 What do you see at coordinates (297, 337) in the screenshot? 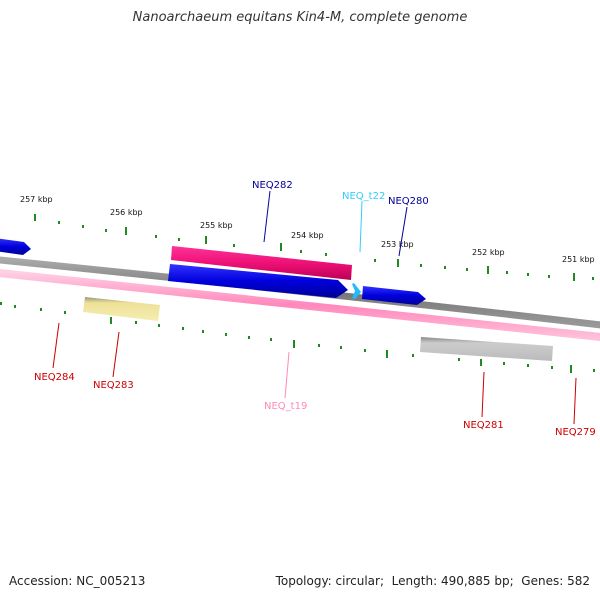
I see `scale-ticks-lower` at bounding box center [297, 337].